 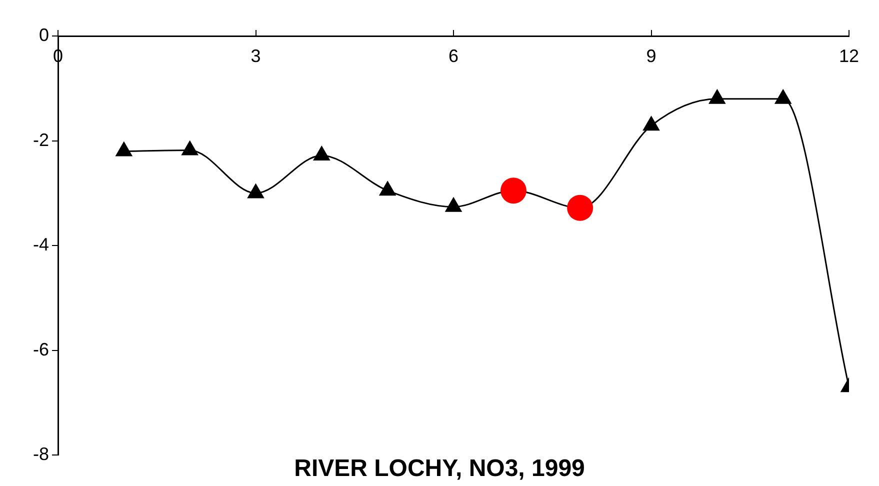 I want to click on text: RIVER LOCHY, NO3, 1999, so click(x=439, y=468).